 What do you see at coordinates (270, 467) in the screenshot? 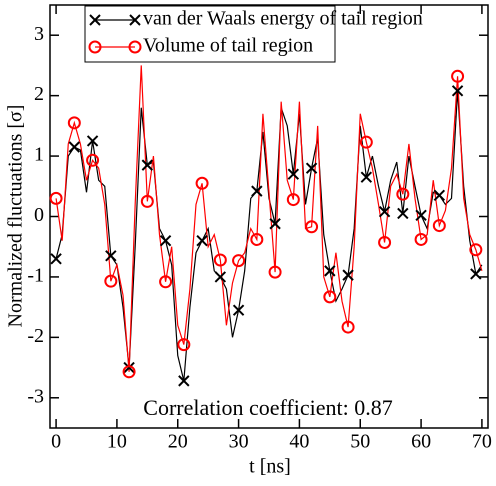
I see `x-axis-label: t [ns]` at bounding box center [270, 467].